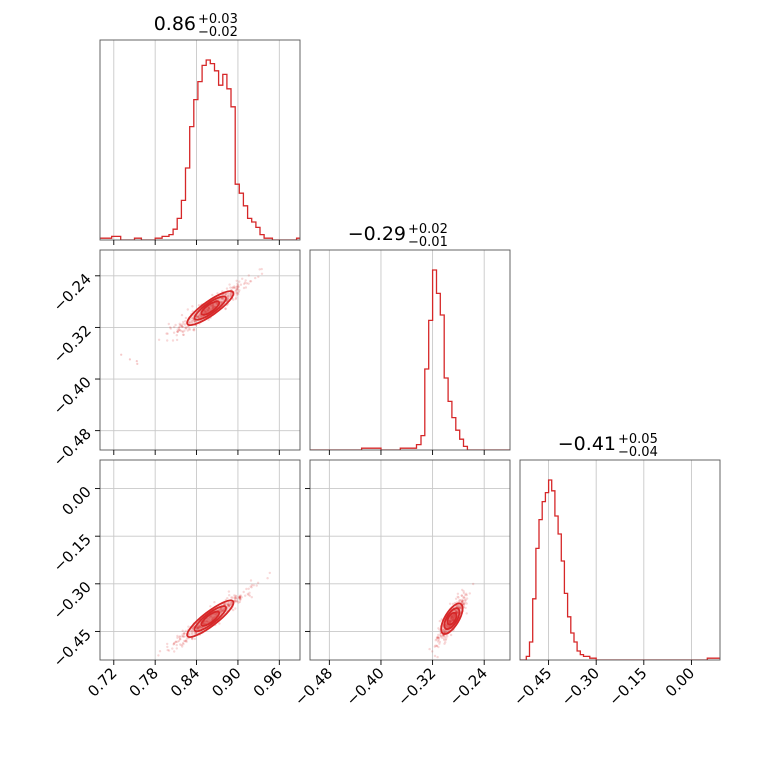 This screenshot has width=760, height=760. I want to click on x-tick-label: 0.90, so click(226, 682).